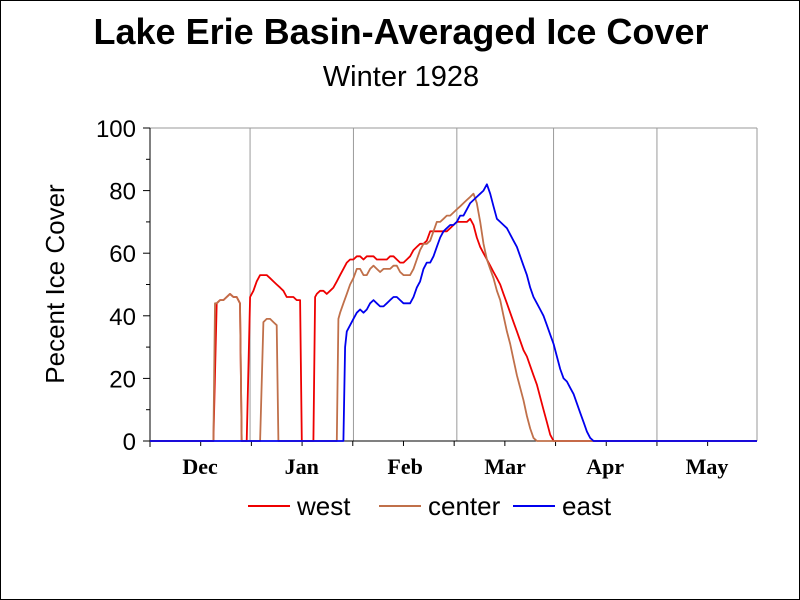 This screenshot has width=800, height=600. I want to click on y-tick-label: 40, so click(122, 317).